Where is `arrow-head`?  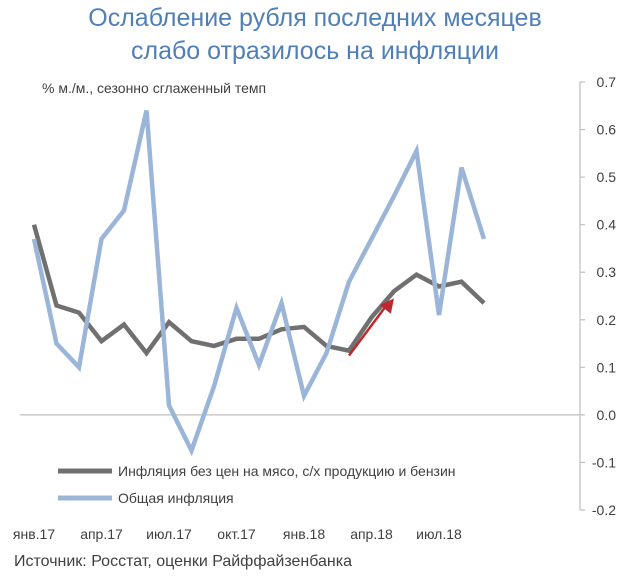 arrow-head is located at coordinates (386, 306).